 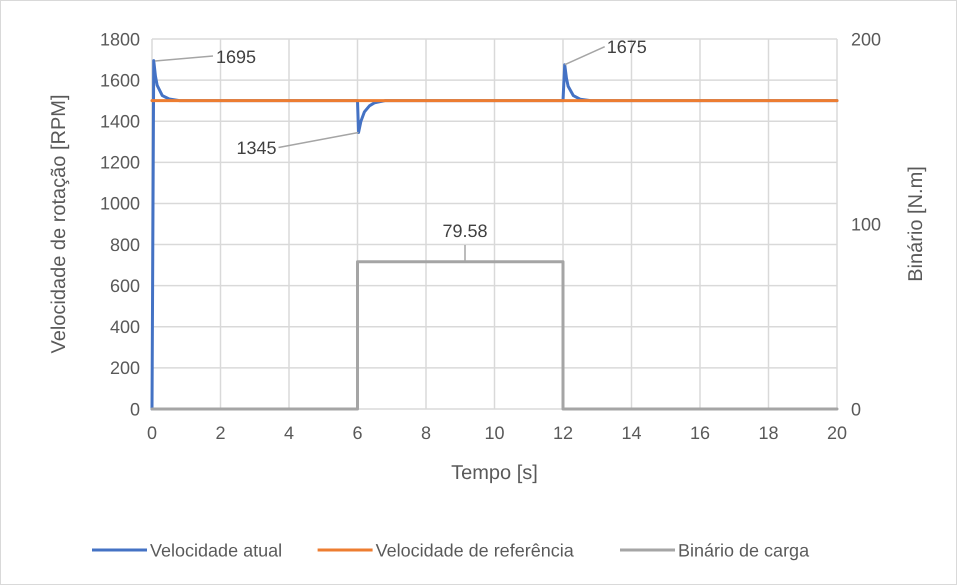 What do you see at coordinates (236, 57) in the screenshot?
I see `annotation: 1695` at bounding box center [236, 57].